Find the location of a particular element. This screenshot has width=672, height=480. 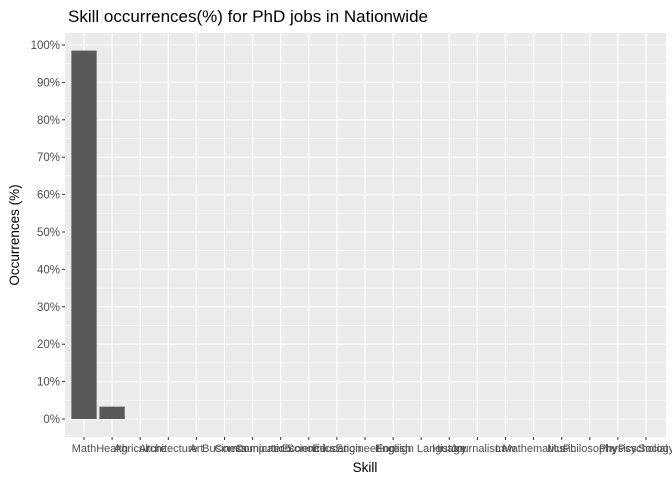

y-tick-label: 40% is located at coordinates (48, 270).